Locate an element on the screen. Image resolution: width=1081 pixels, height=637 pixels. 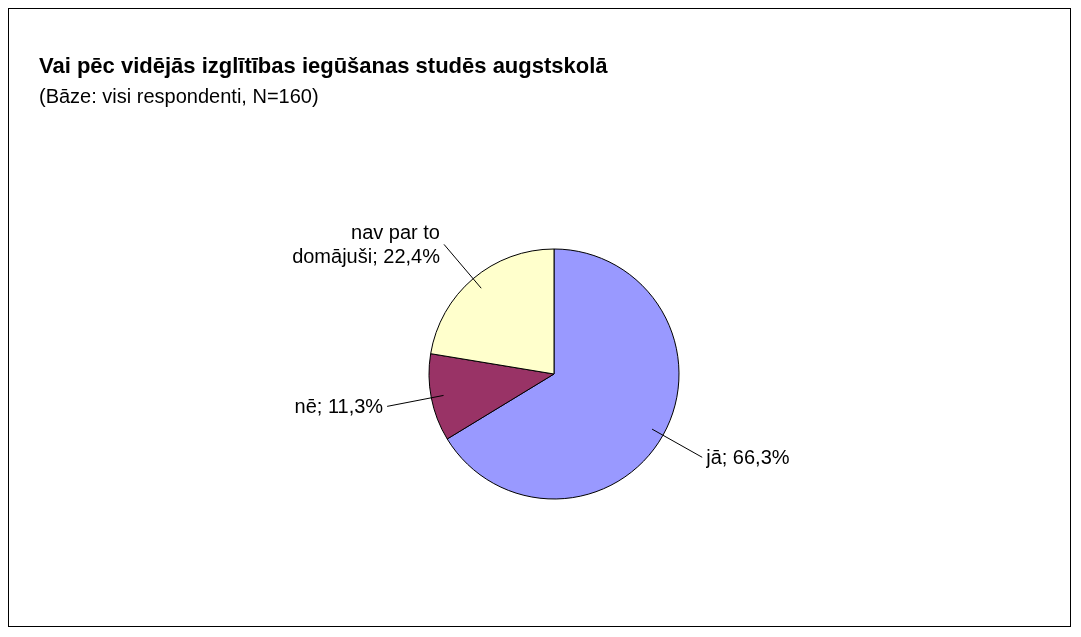
chart-title: Vai pēc vidējās izglītības iegūšanas studēs augstskolā is located at coordinates (323, 66).